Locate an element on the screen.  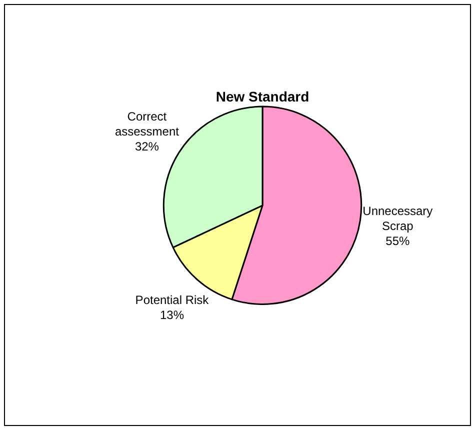
data-label: 32% is located at coordinates (147, 146).